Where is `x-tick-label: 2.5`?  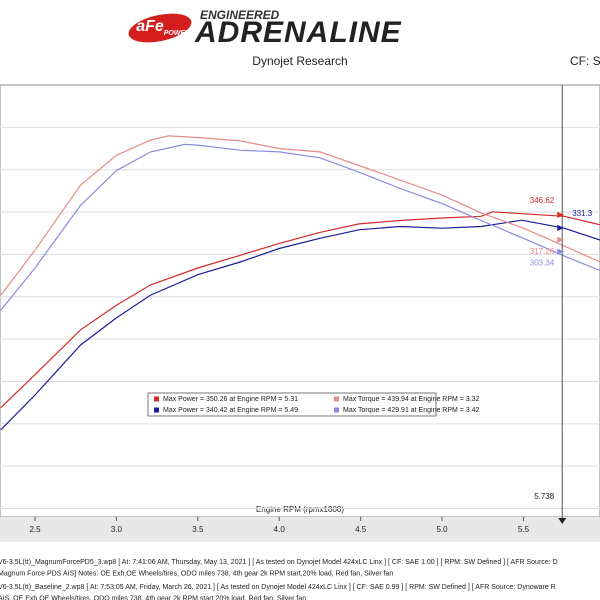
x-tick-label: 2.5 is located at coordinates (35, 529).